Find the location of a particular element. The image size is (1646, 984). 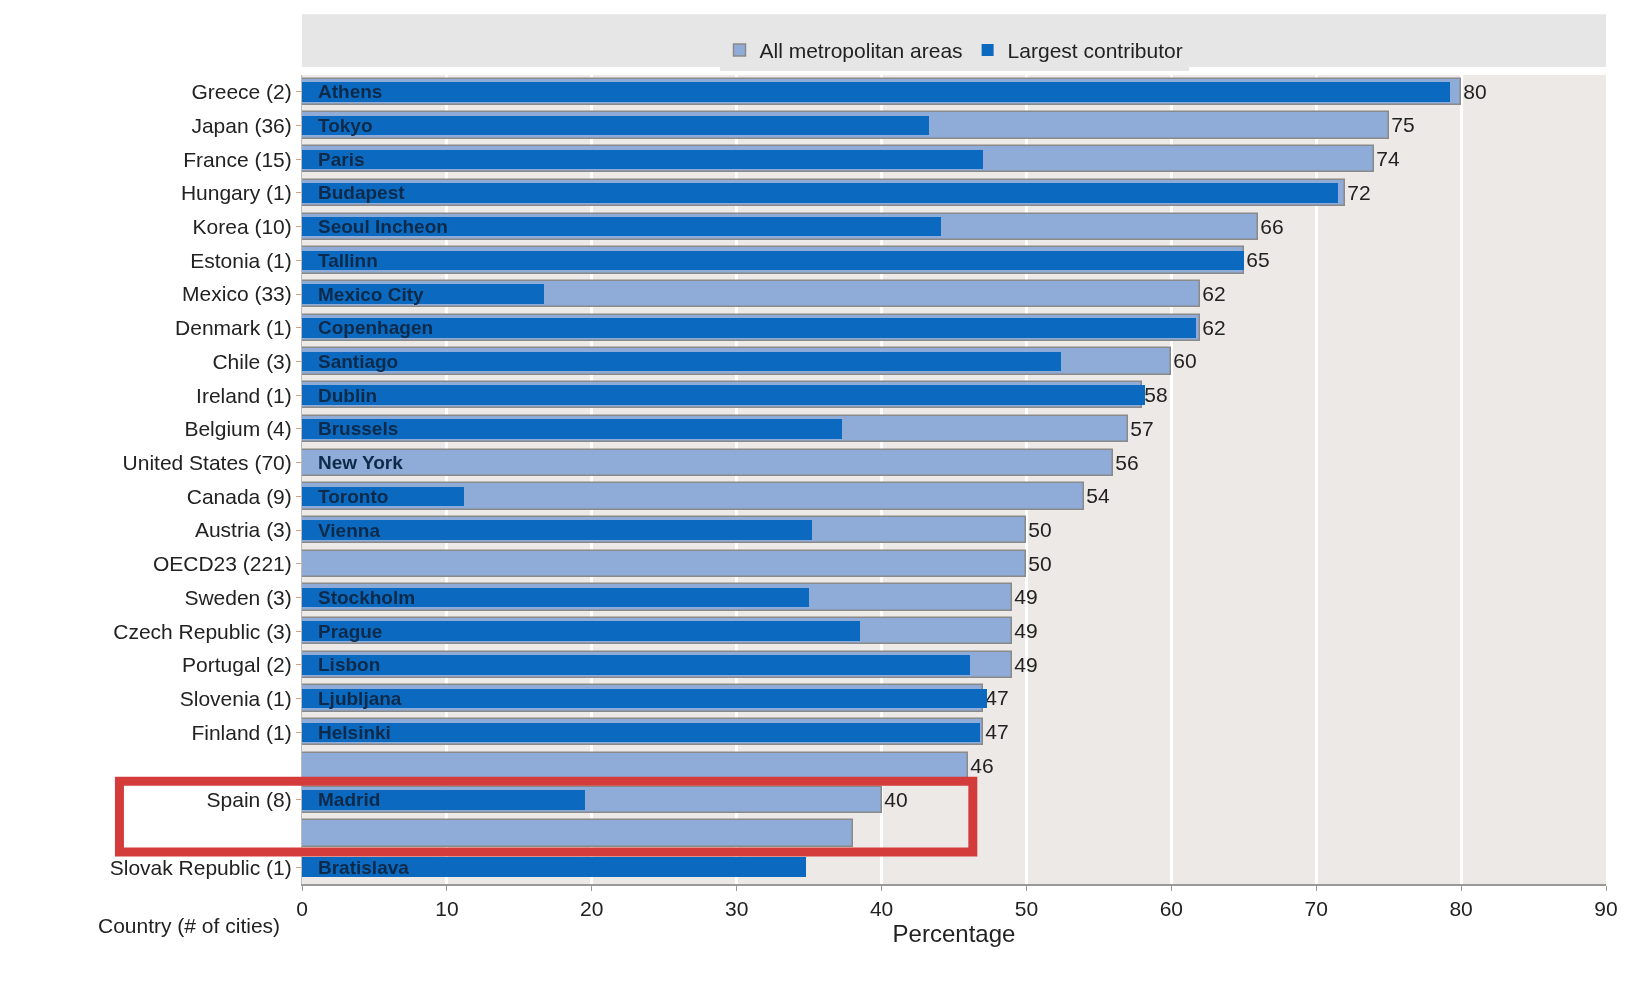

annotation: Helsinki is located at coordinates (354, 732).